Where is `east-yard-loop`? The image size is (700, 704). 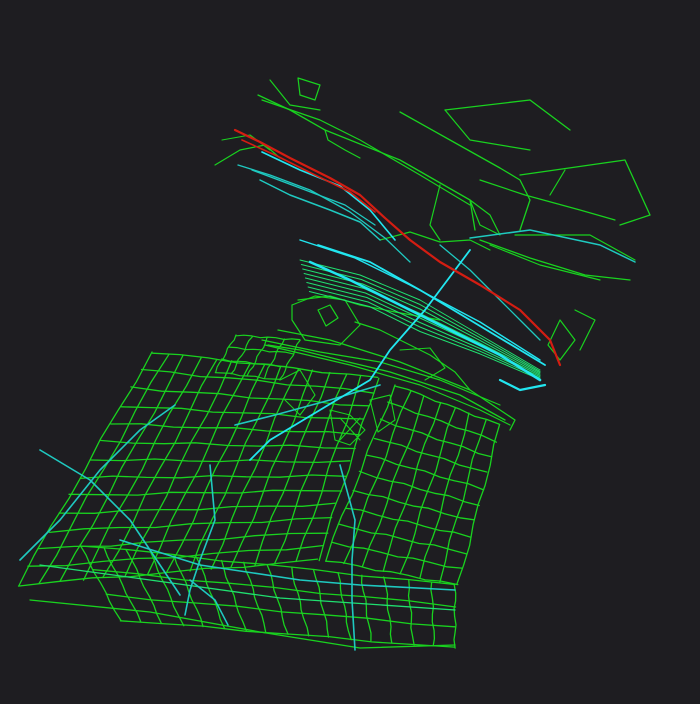 east-yard-loop is located at coordinates (561, 340).